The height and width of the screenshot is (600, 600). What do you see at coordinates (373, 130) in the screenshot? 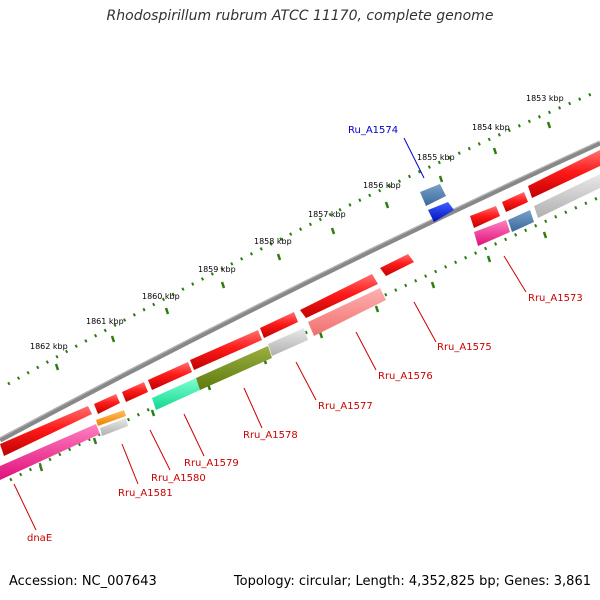
I see `gene-label-ru-a1574: Ru_A1574` at bounding box center [373, 130].